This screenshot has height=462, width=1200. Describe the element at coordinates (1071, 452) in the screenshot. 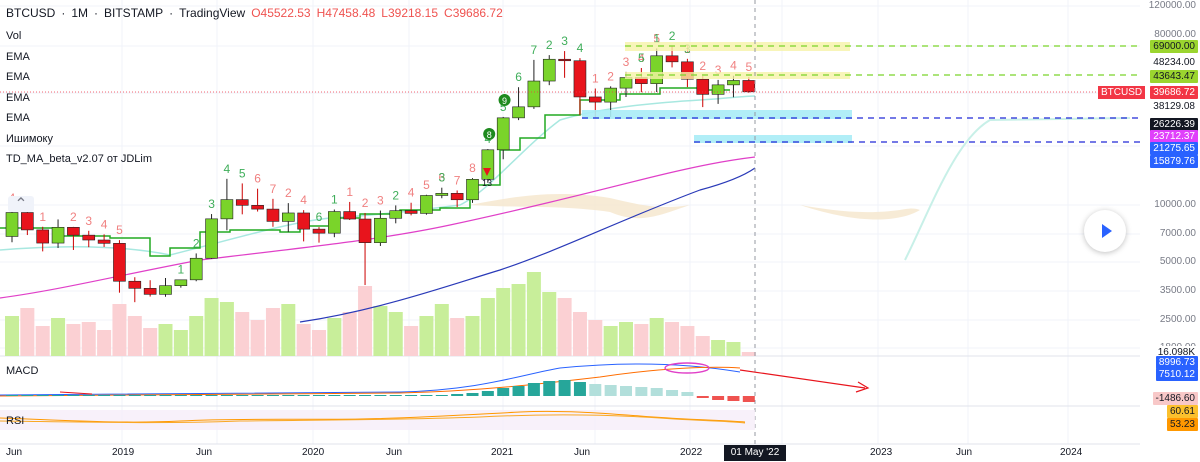

I see `time-tick: 2024` at that location.